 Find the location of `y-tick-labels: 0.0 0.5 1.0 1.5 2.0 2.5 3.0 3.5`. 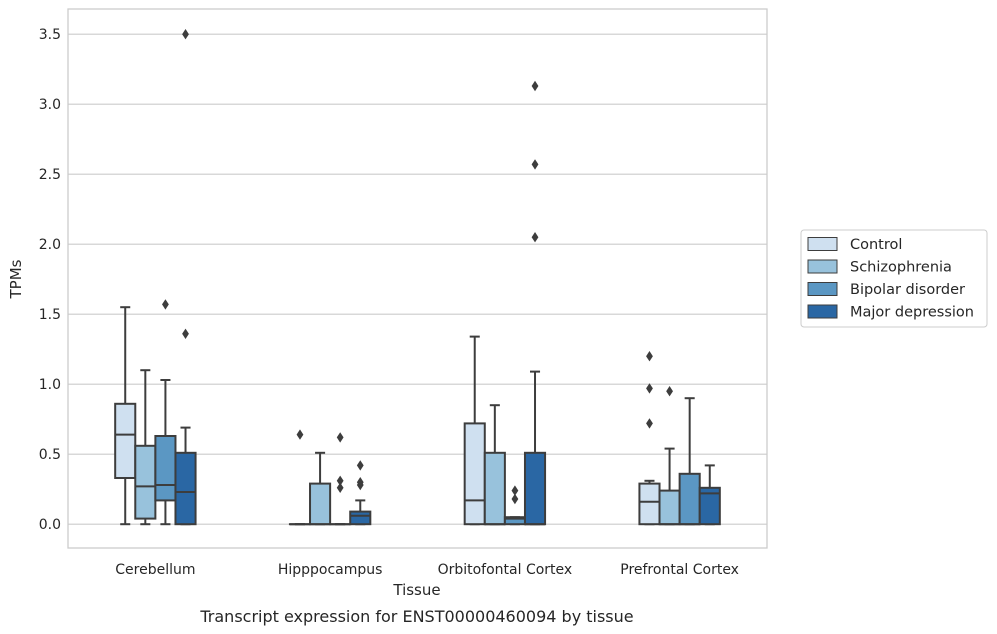

y-tick-labels: 0.0 0.5 1.0 1.5 2.0 2.5 3.0 3.5 is located at coordinates (50, 280).